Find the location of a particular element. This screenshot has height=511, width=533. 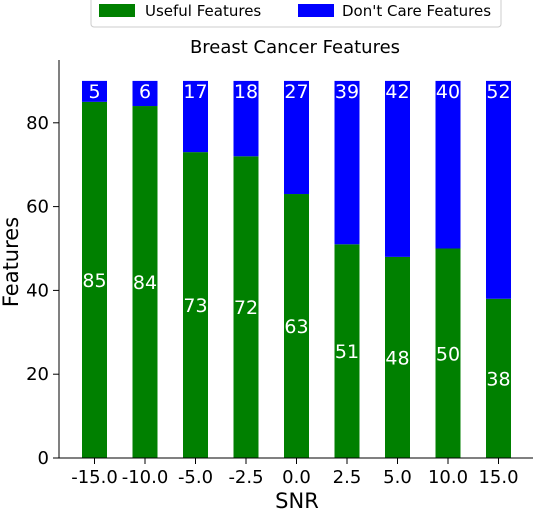

y-axis-label: Features is located at coordinates (11, 262).